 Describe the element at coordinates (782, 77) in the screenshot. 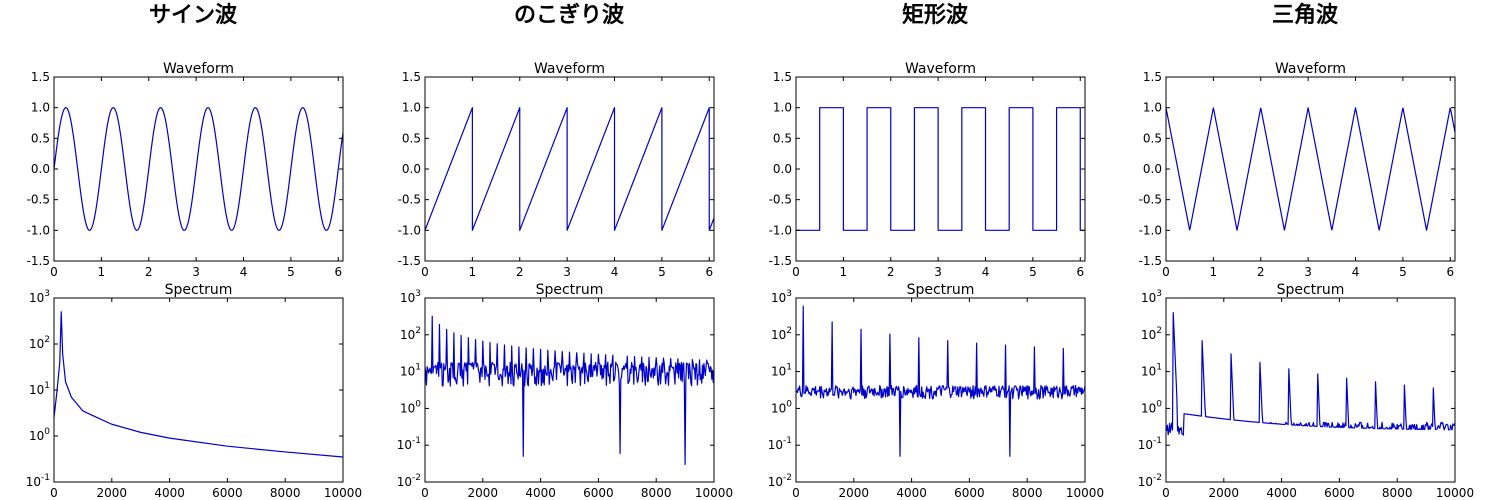

I see `y-tick-label: 1.5` at that location.